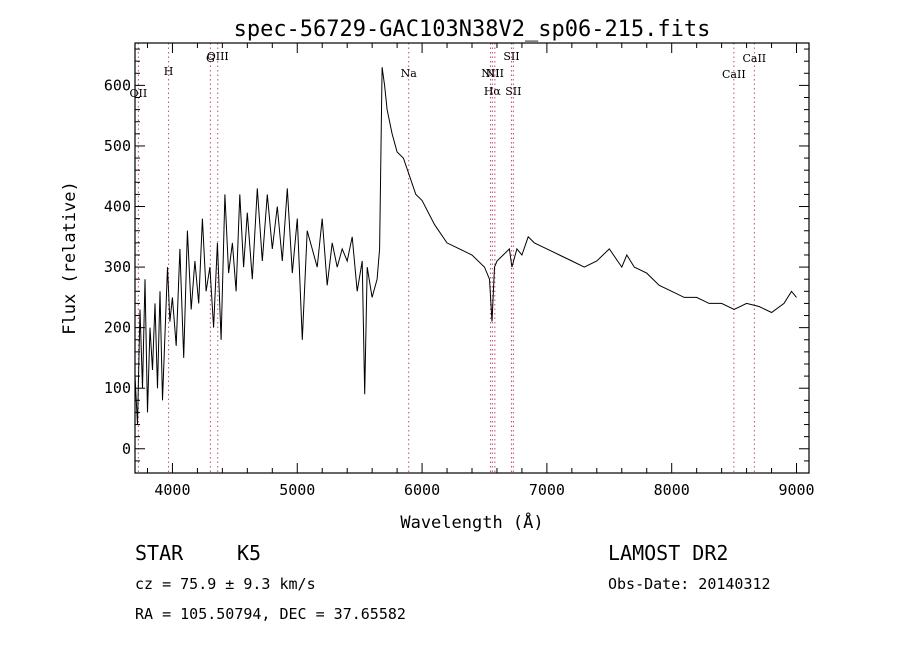 The width and height of the screenshot is (900, 650). What do you see at coordinates (249, 553) in the screenshot?
I see `object-subclass: K5` at bounding box center [249, 553].